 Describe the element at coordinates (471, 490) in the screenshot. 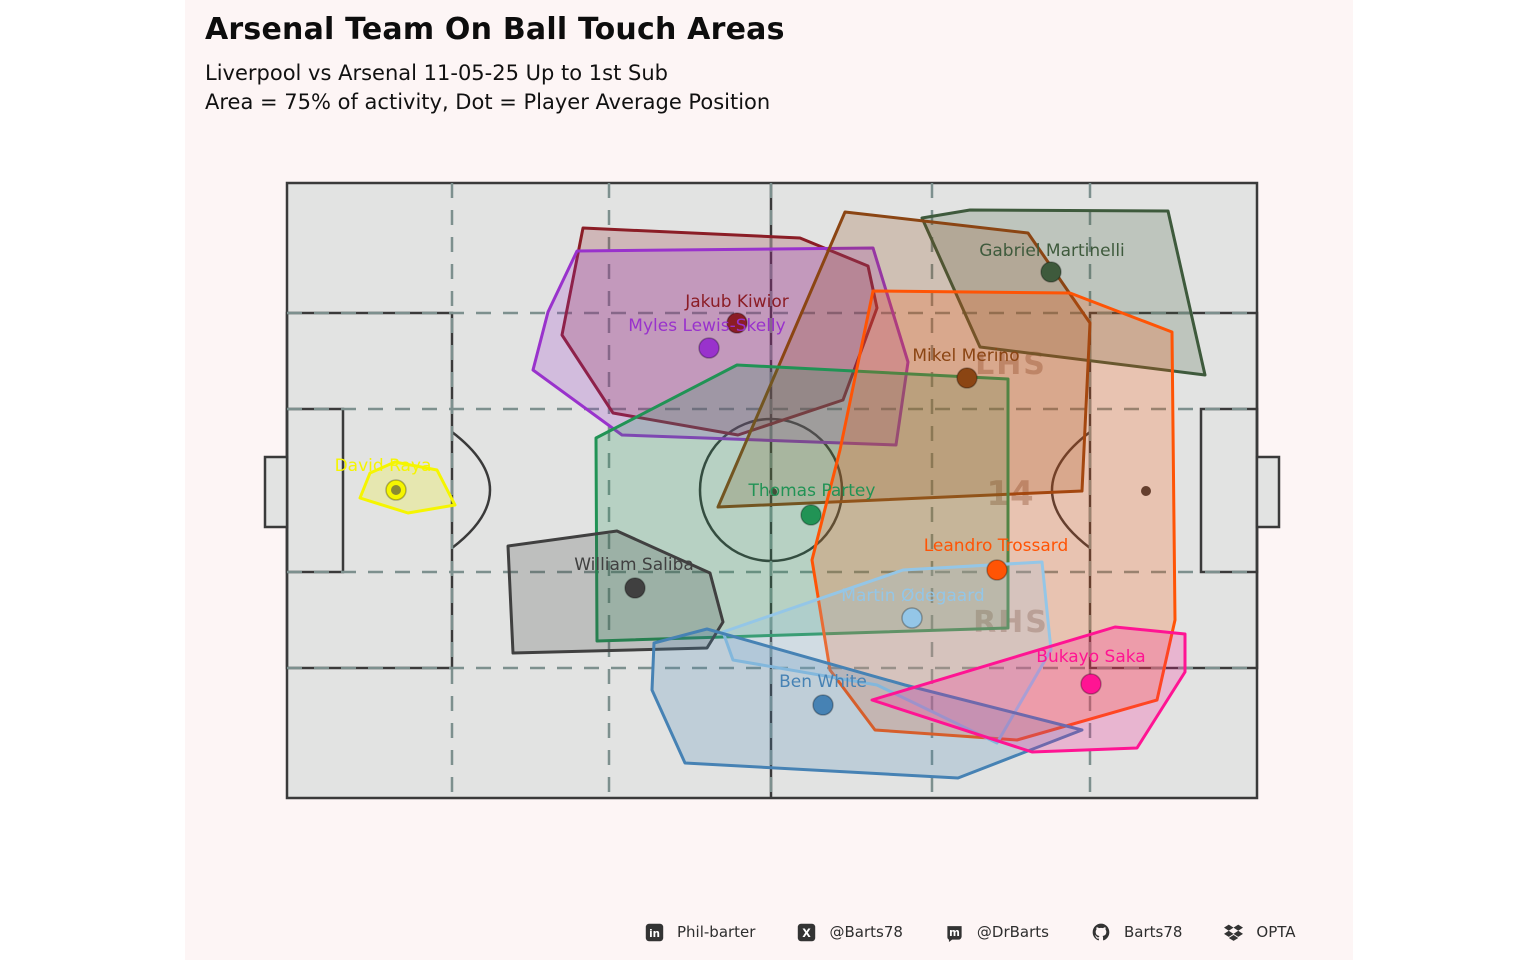

I see `left-penalty-arc` at that location.